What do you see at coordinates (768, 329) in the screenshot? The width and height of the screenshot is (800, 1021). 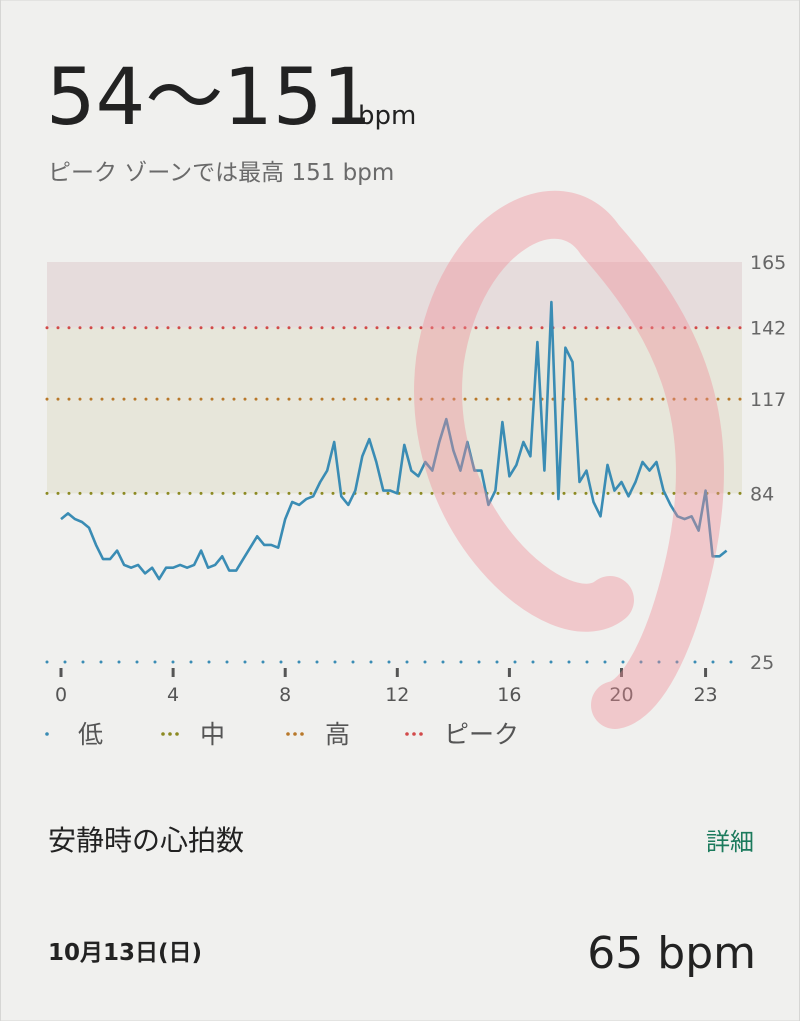 I see `y-tick-label: 142` at bounding box center [768, 329].